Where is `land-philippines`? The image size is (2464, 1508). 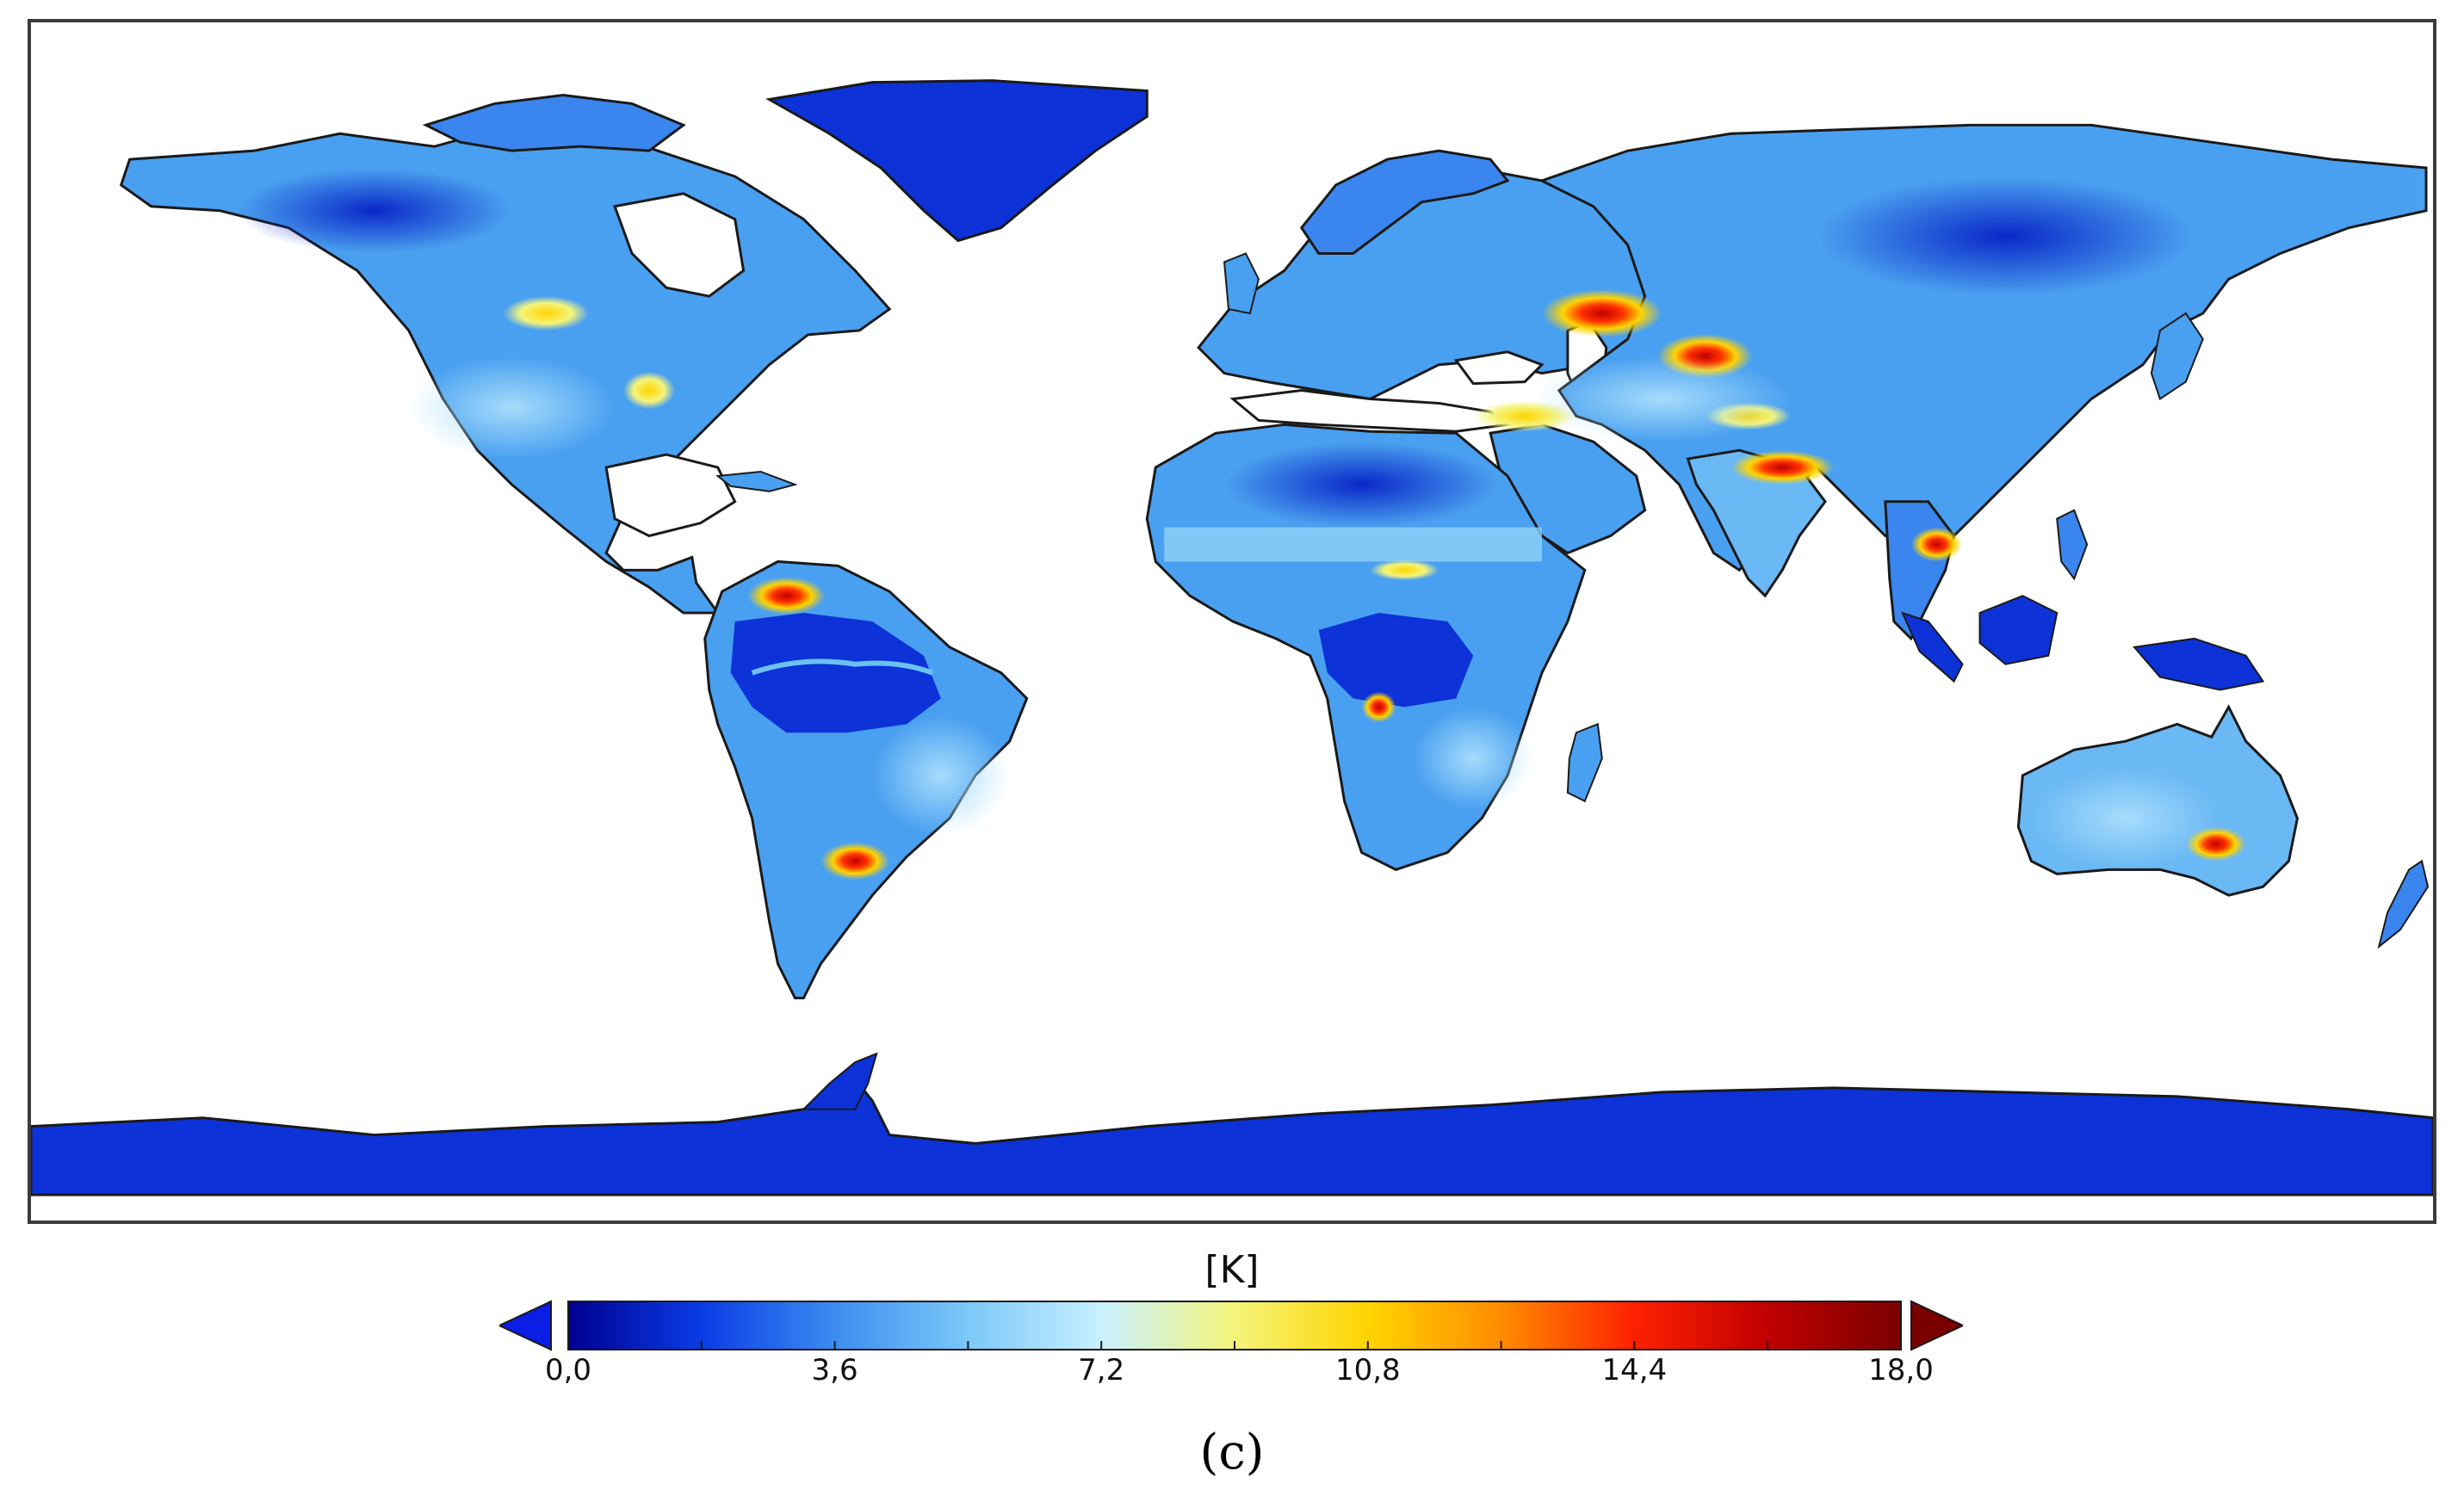
land-philippines is located at coordinates (2072, 544).